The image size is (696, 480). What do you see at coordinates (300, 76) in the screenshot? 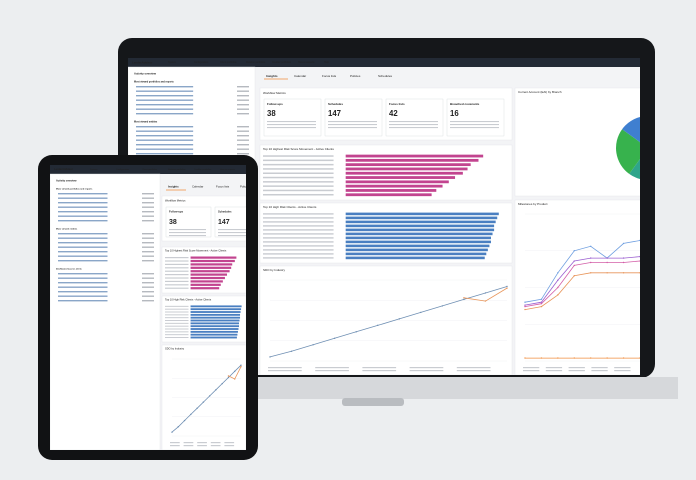
I see `tab: Calendar` at bounding box center [300, 76].